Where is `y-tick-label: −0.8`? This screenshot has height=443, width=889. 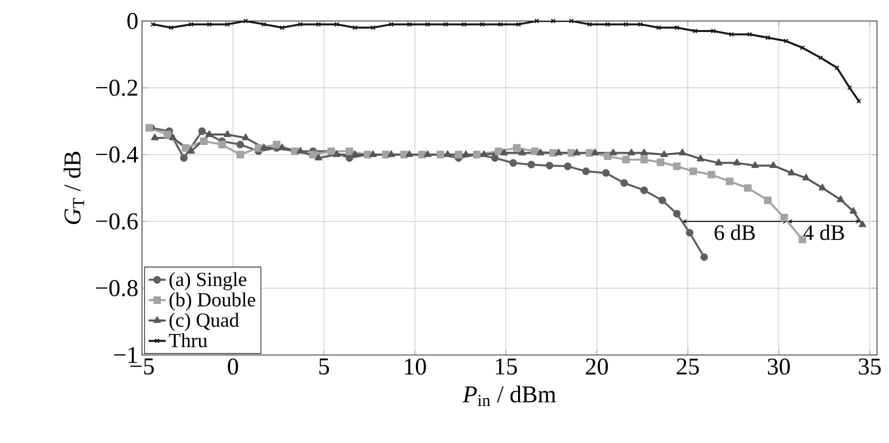
y-tick-label: −0.8 is located at coordinates (117, 288).